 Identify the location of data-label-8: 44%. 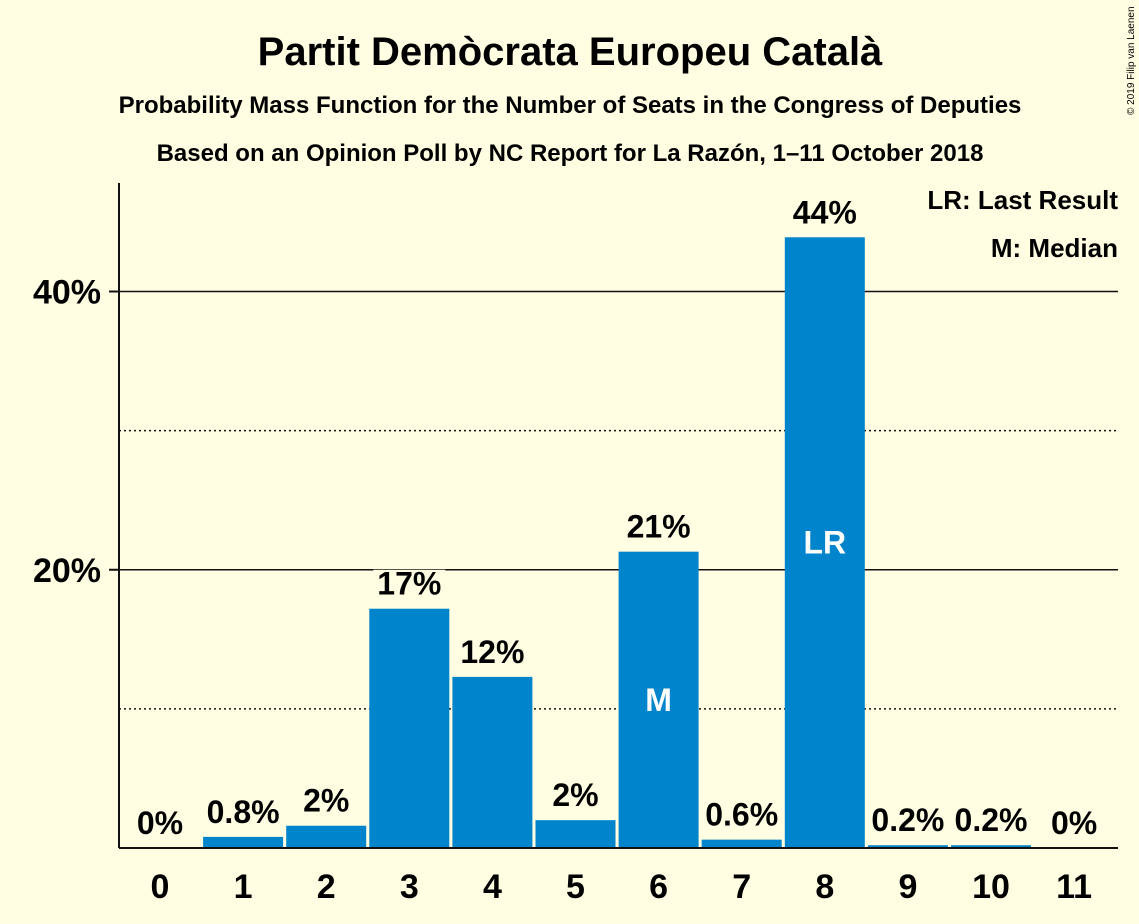
(825, 212).